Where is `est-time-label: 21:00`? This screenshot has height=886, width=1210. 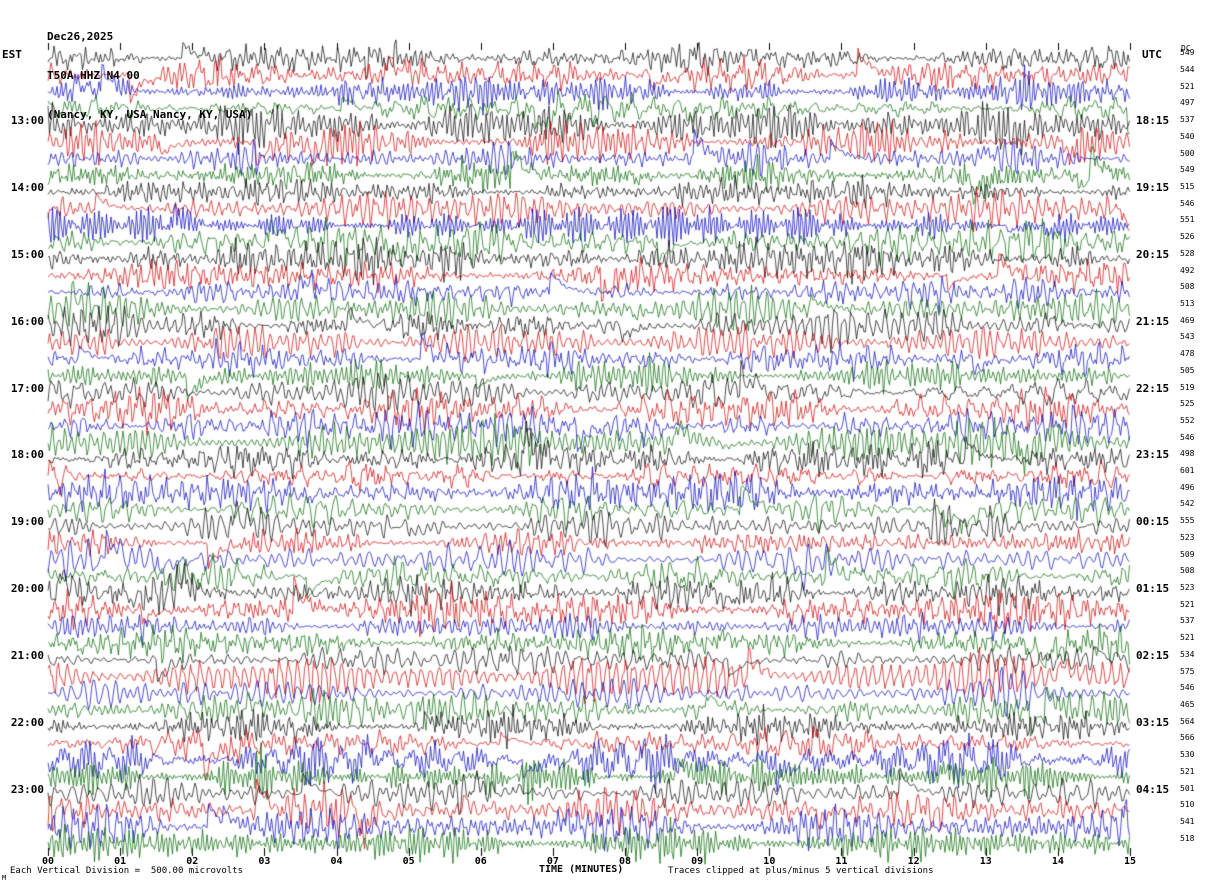 est-time-label: 21:00 is located at coordinates (27, 655).